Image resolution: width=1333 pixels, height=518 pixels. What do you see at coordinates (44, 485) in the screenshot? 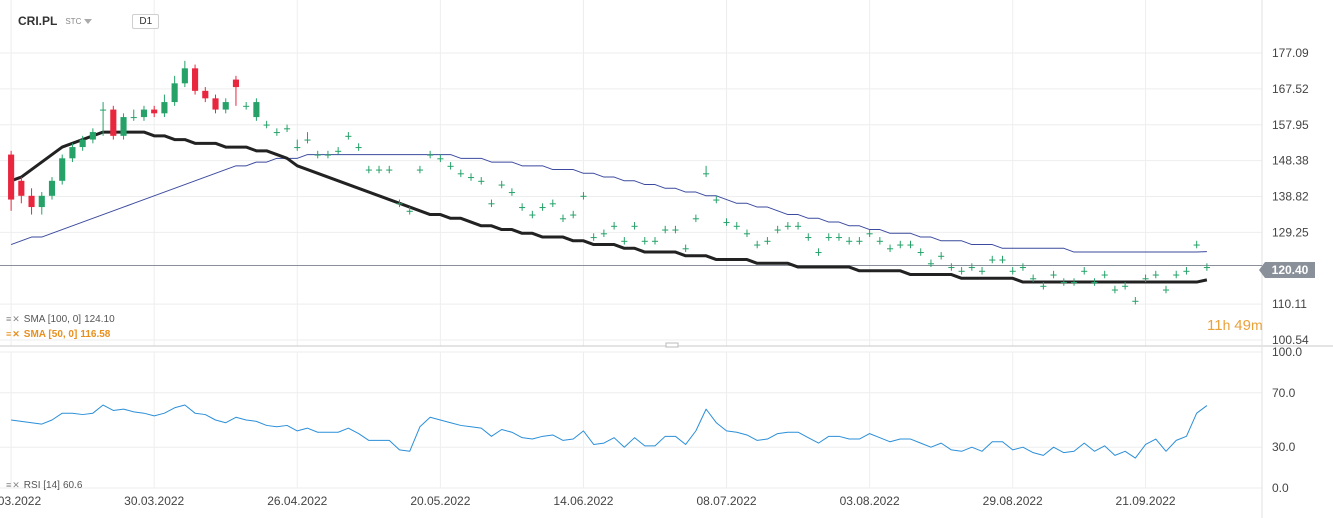
I see `legend-rsi: ≡✕ RSI [14] 60.6` at bounding box center [44, 485].